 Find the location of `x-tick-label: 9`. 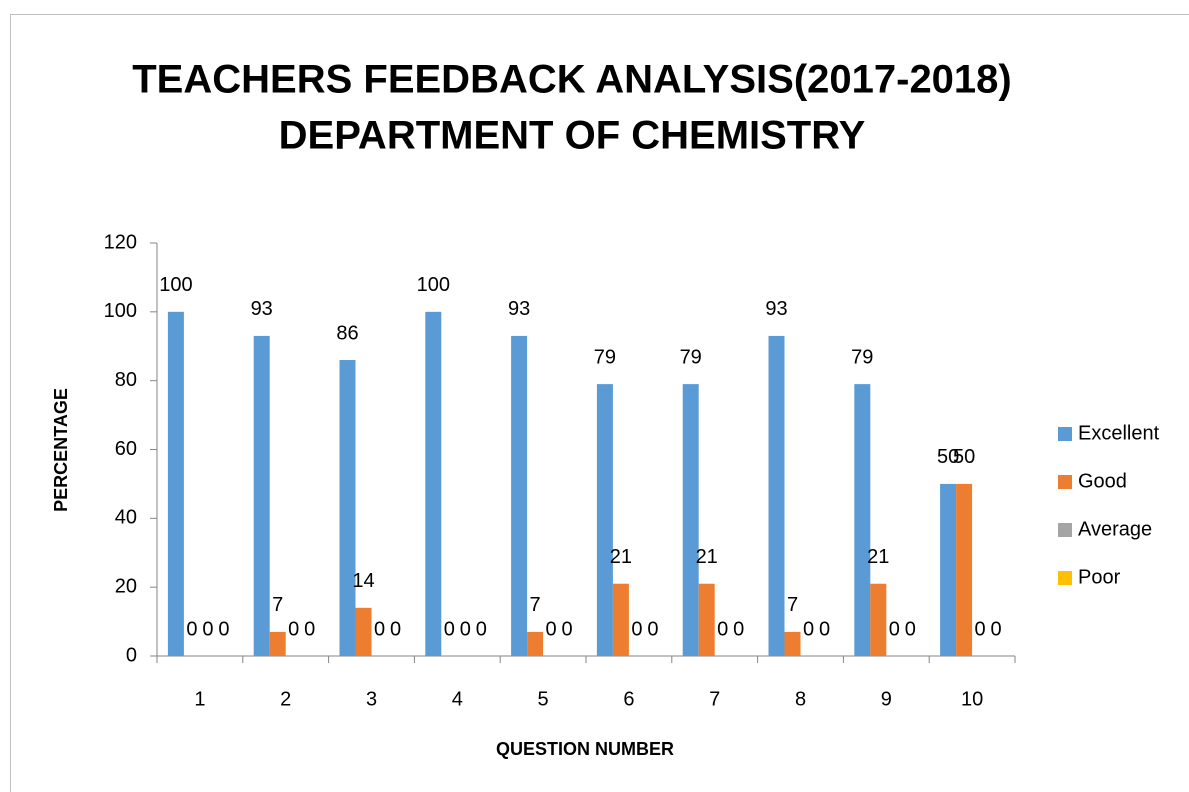

x-tick-label: 9 is located at coordinates (886, 699).